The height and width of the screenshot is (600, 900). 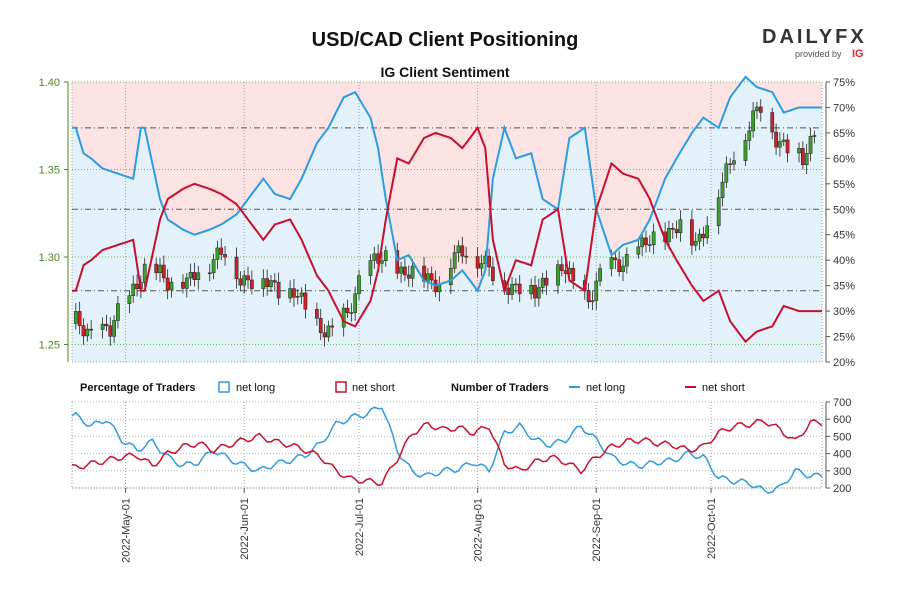 I want to click on lower-right-tick-label: 300, so click(x=842, y=472).